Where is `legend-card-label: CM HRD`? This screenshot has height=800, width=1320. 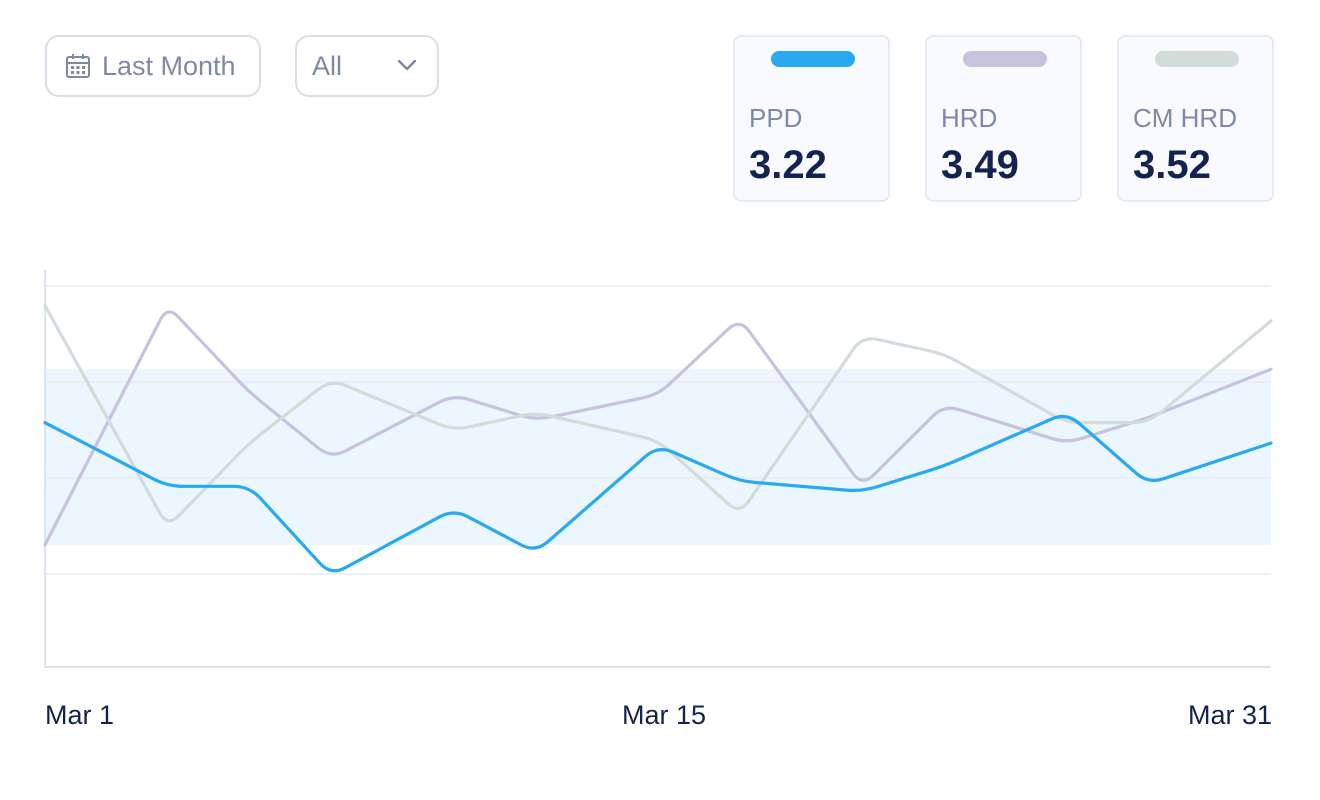 legend-card-label: CM HRD is located at coordinates (1185, 118).